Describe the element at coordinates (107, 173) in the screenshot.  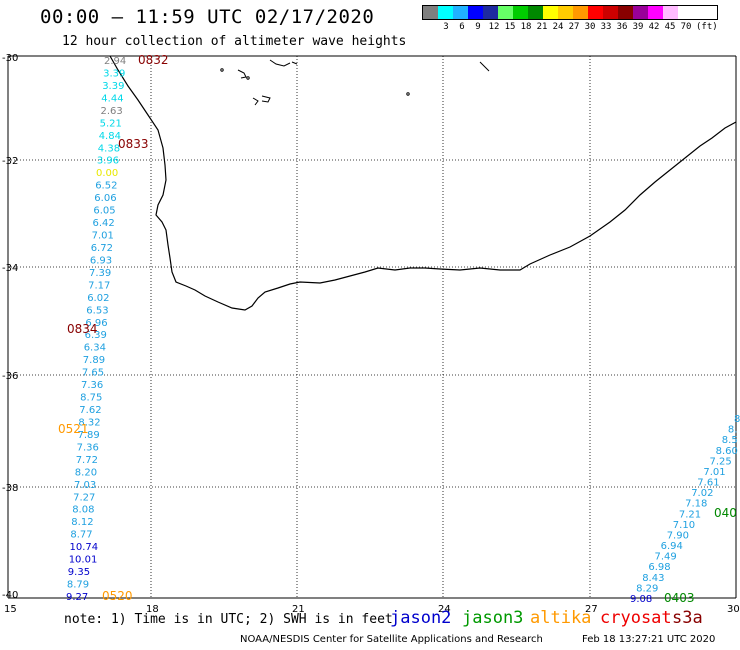
I see `swh-reading: 0.00` at that location.